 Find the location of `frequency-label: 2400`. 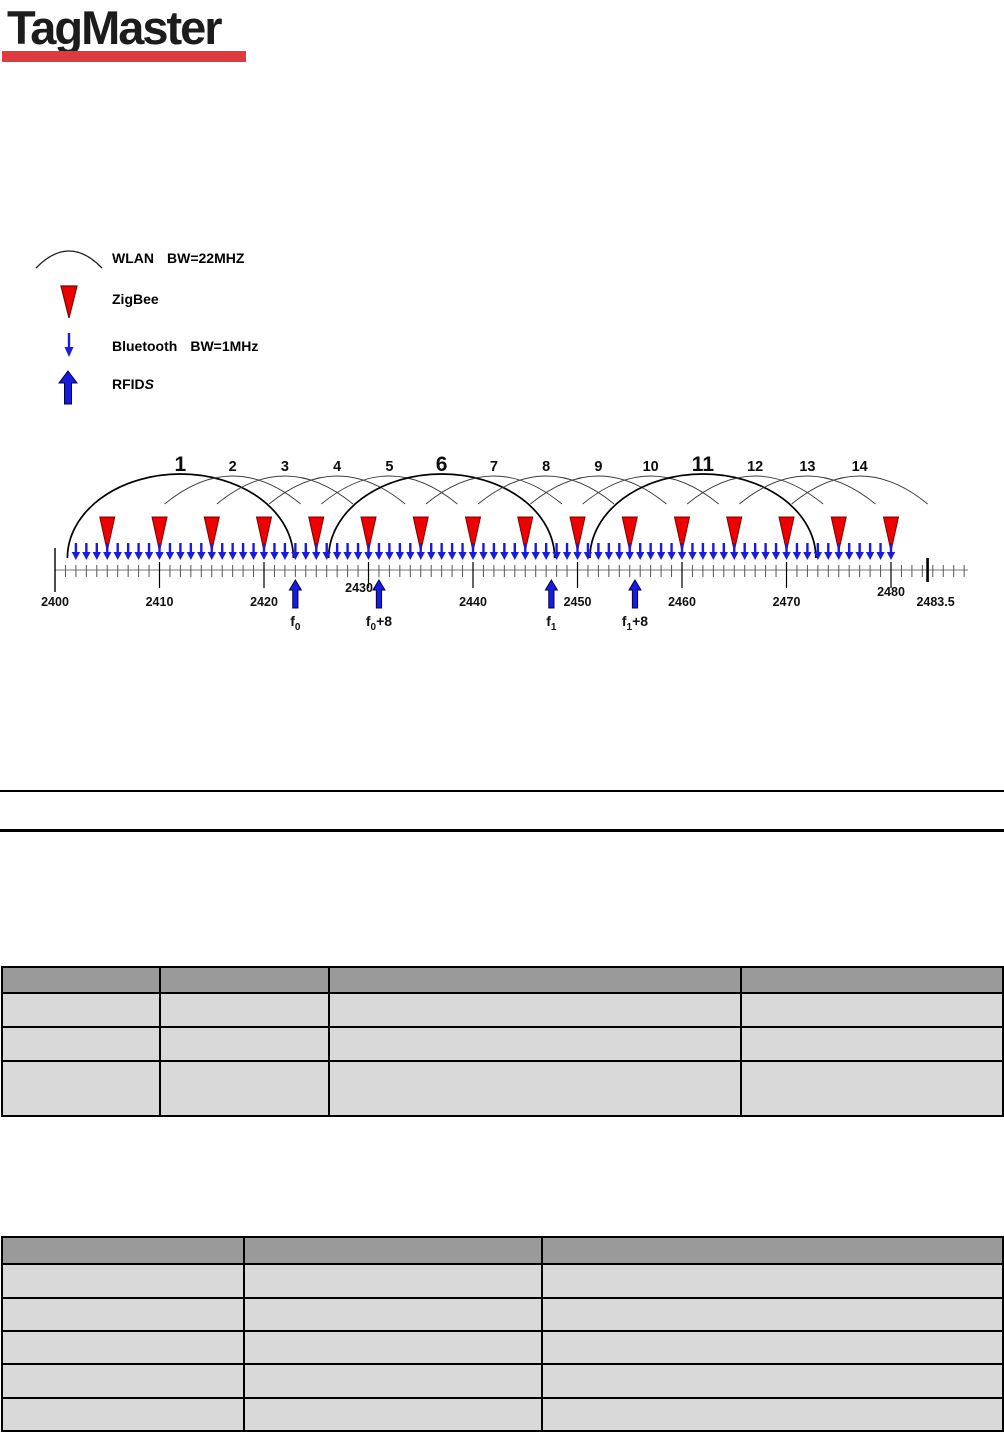

frequency-label: 2400 is located at coordinates (55, 602).